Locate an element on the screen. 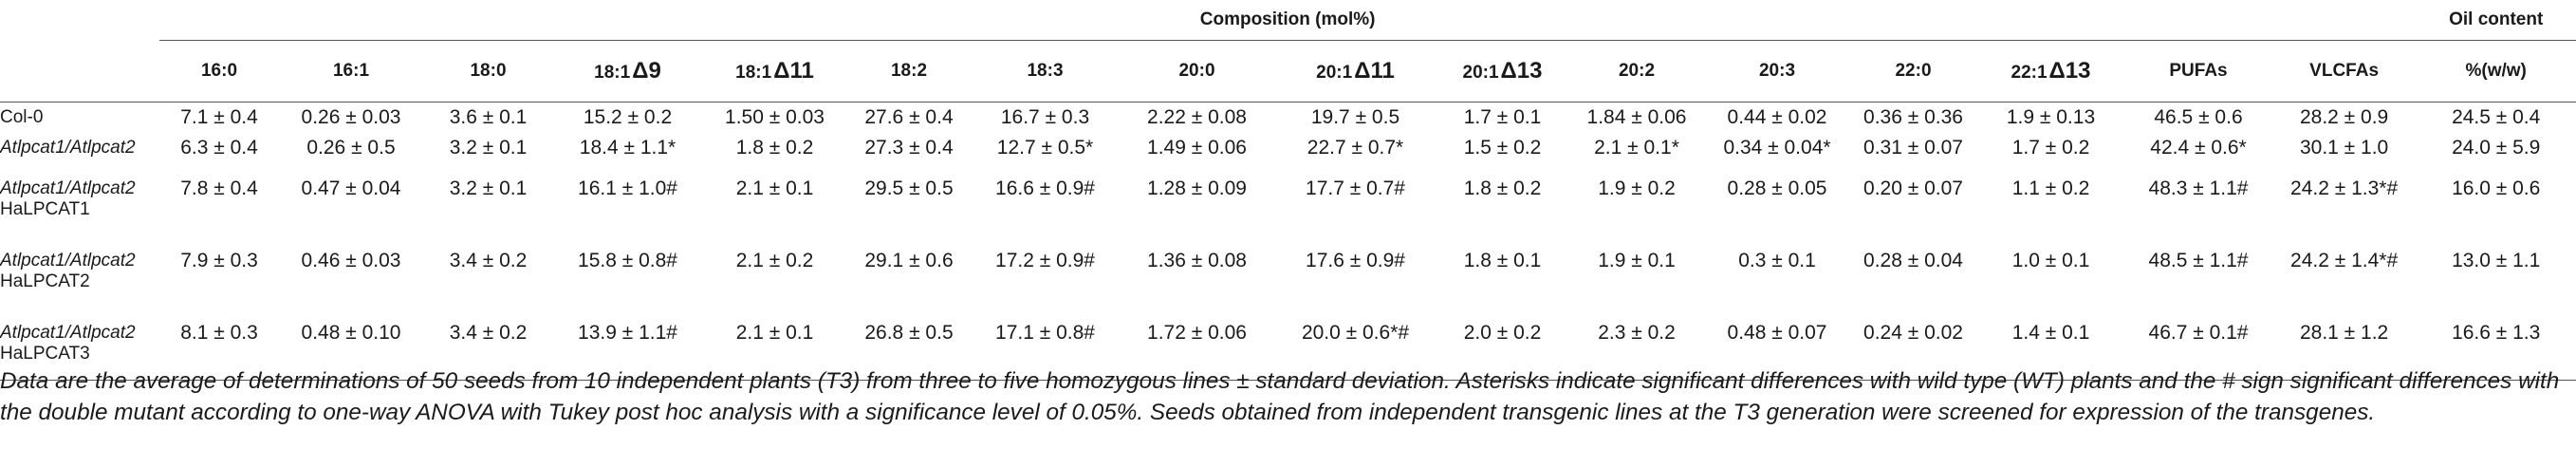 The image size is (2576, 467). value-cell: 7.8 ± 0.4 is located at coordinates (219, 188).